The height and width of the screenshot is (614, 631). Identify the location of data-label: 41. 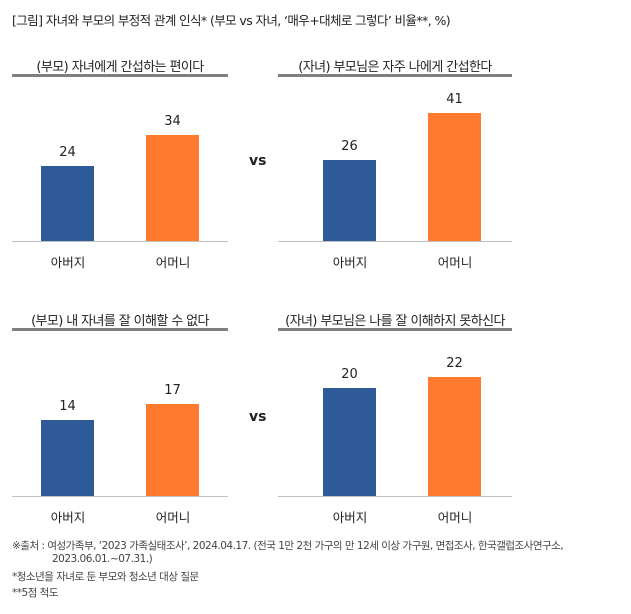
(454, 99).